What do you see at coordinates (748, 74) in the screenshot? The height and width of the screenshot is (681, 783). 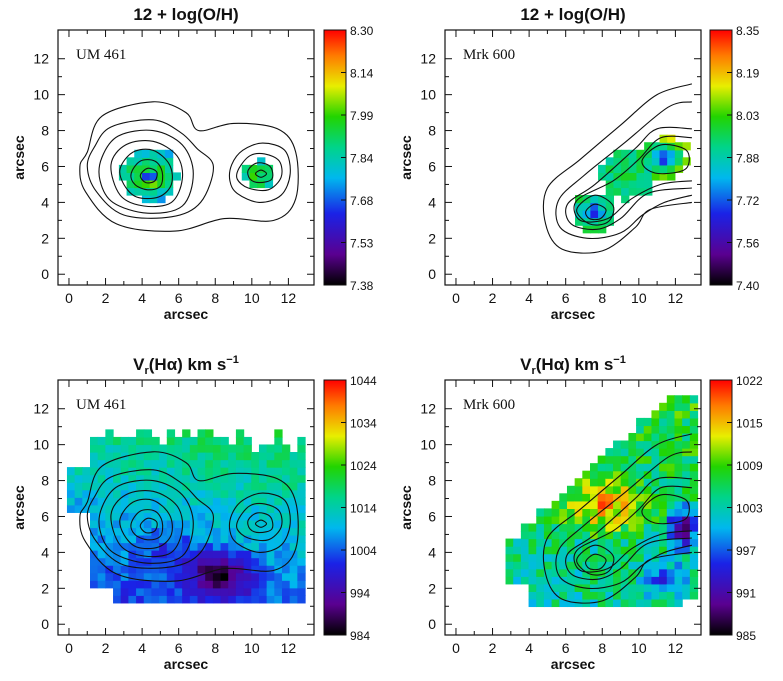 I see `colorbar-tick-label: 8.19` at bounding box center [748, 74].